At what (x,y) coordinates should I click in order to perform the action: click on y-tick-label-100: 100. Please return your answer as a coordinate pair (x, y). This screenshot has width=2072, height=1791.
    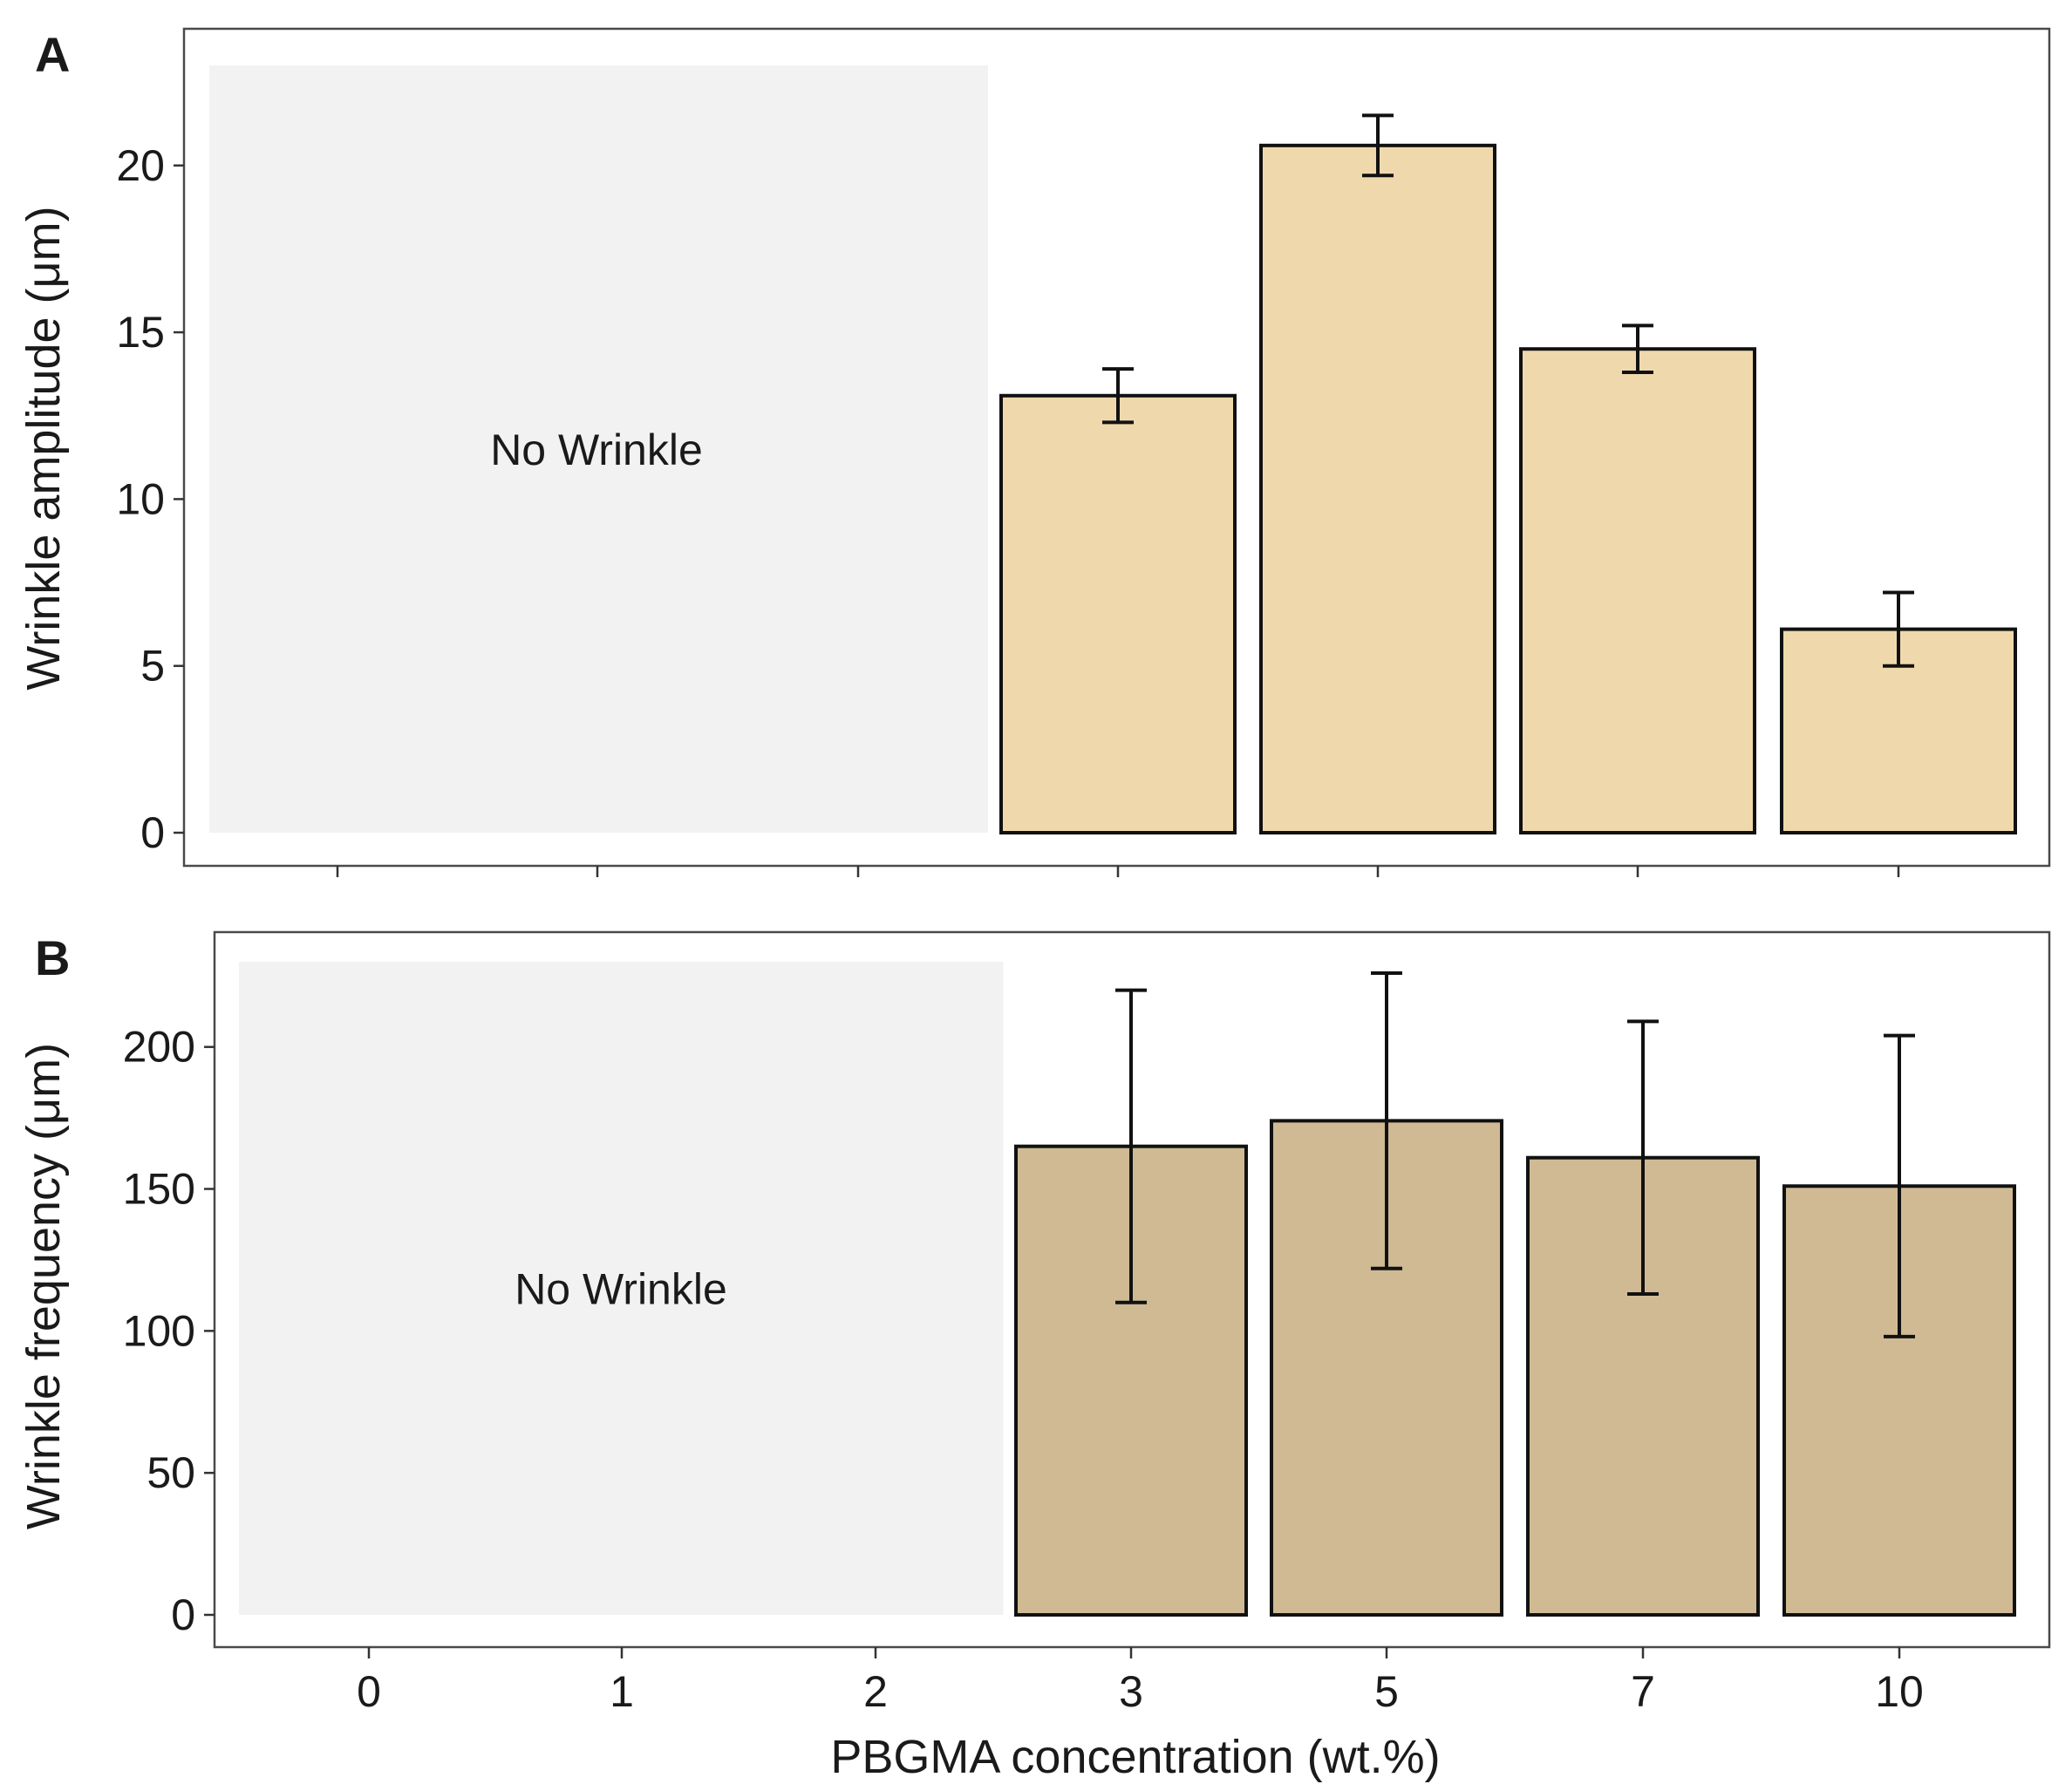
    Looking at the image, I should click on (159, 1331).